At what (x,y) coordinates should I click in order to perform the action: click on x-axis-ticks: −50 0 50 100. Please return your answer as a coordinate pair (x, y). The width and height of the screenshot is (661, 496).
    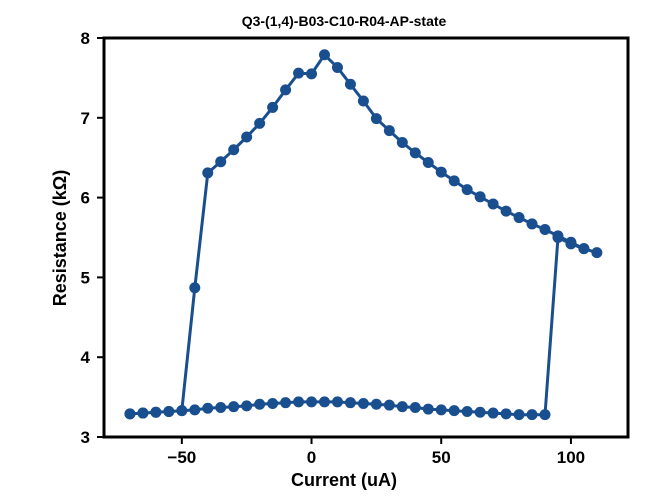
    Looking at the image, I should click on (376, 452).